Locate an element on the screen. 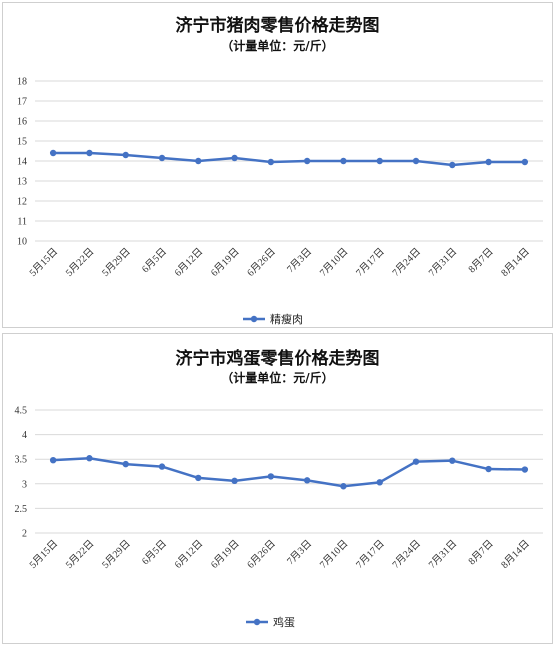 Image resolution: width=557 pixels, height=647 pixels. y-tick-label: 16 is located at coordinates (22, 122).